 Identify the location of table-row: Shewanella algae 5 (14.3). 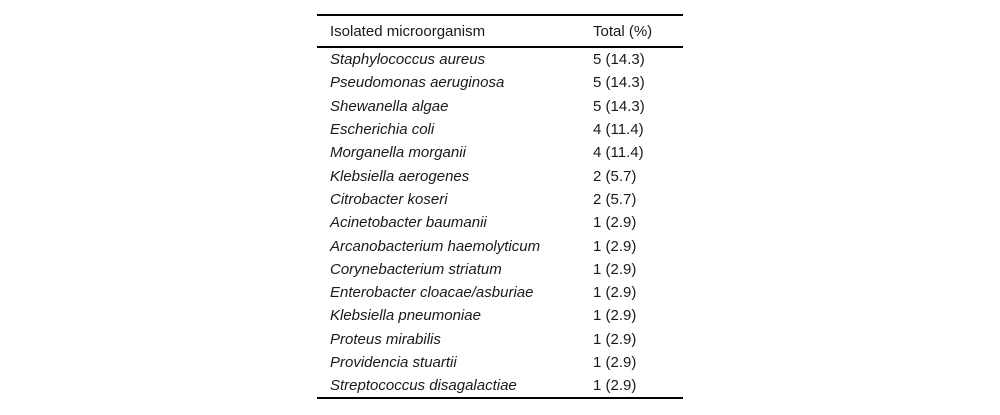
(500, 106).